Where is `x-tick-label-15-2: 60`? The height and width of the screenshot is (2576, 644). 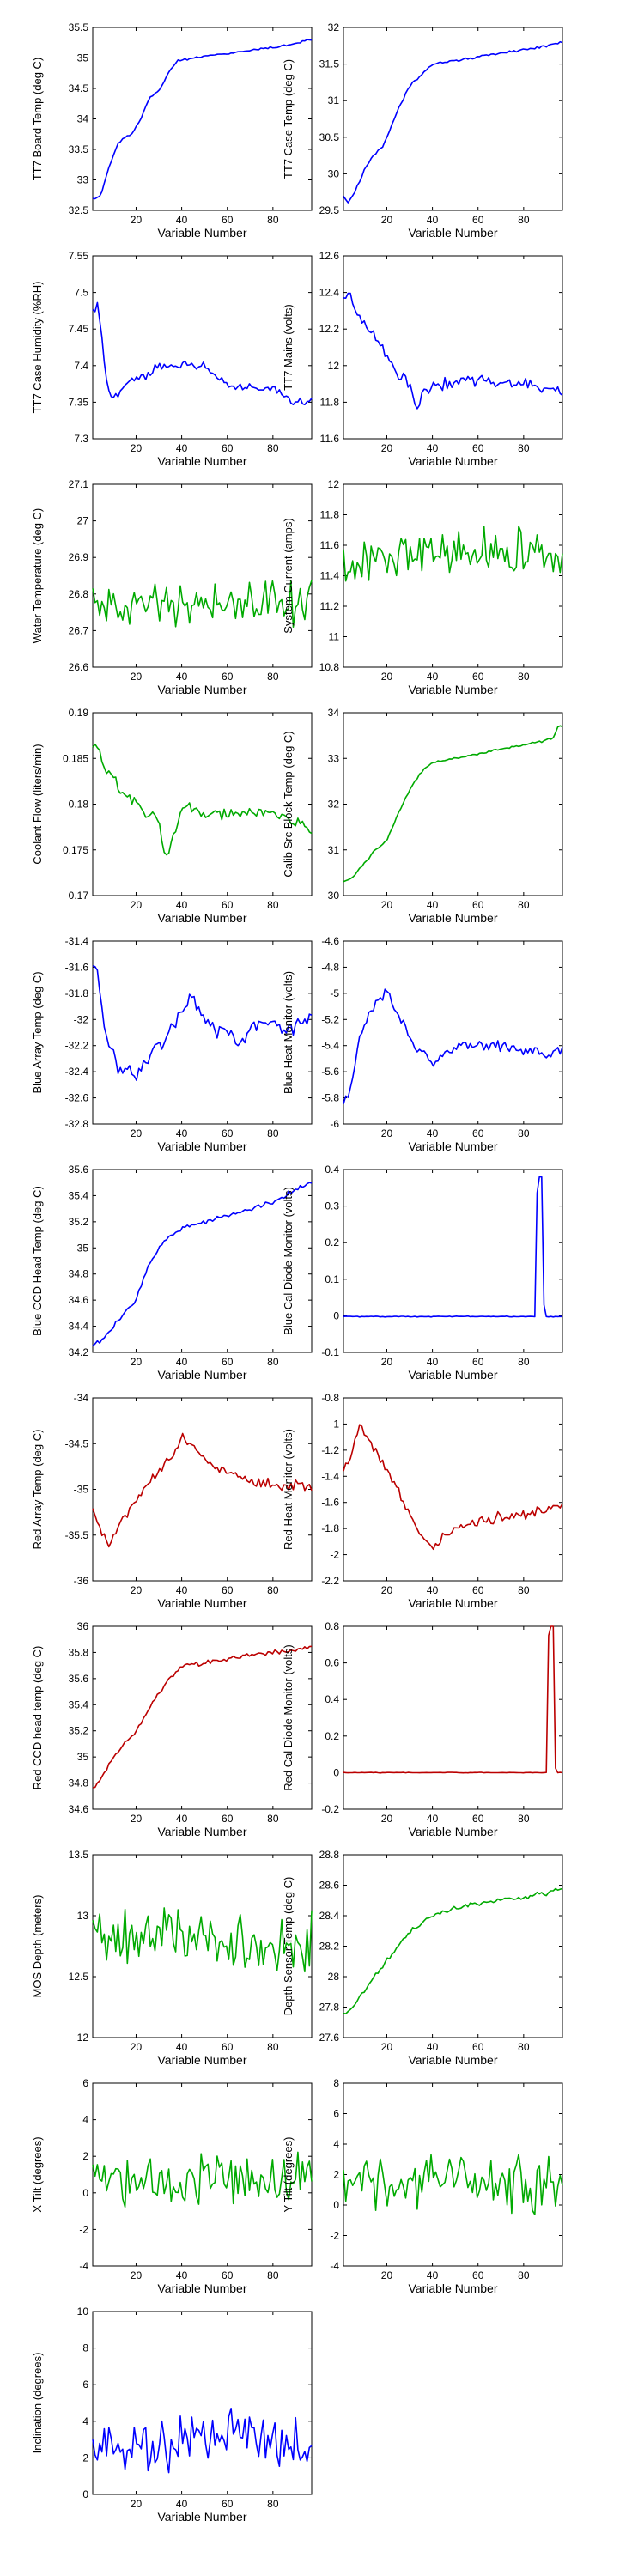 x-tick-label-15-2: 60 is located at coordinates (478, 1819).